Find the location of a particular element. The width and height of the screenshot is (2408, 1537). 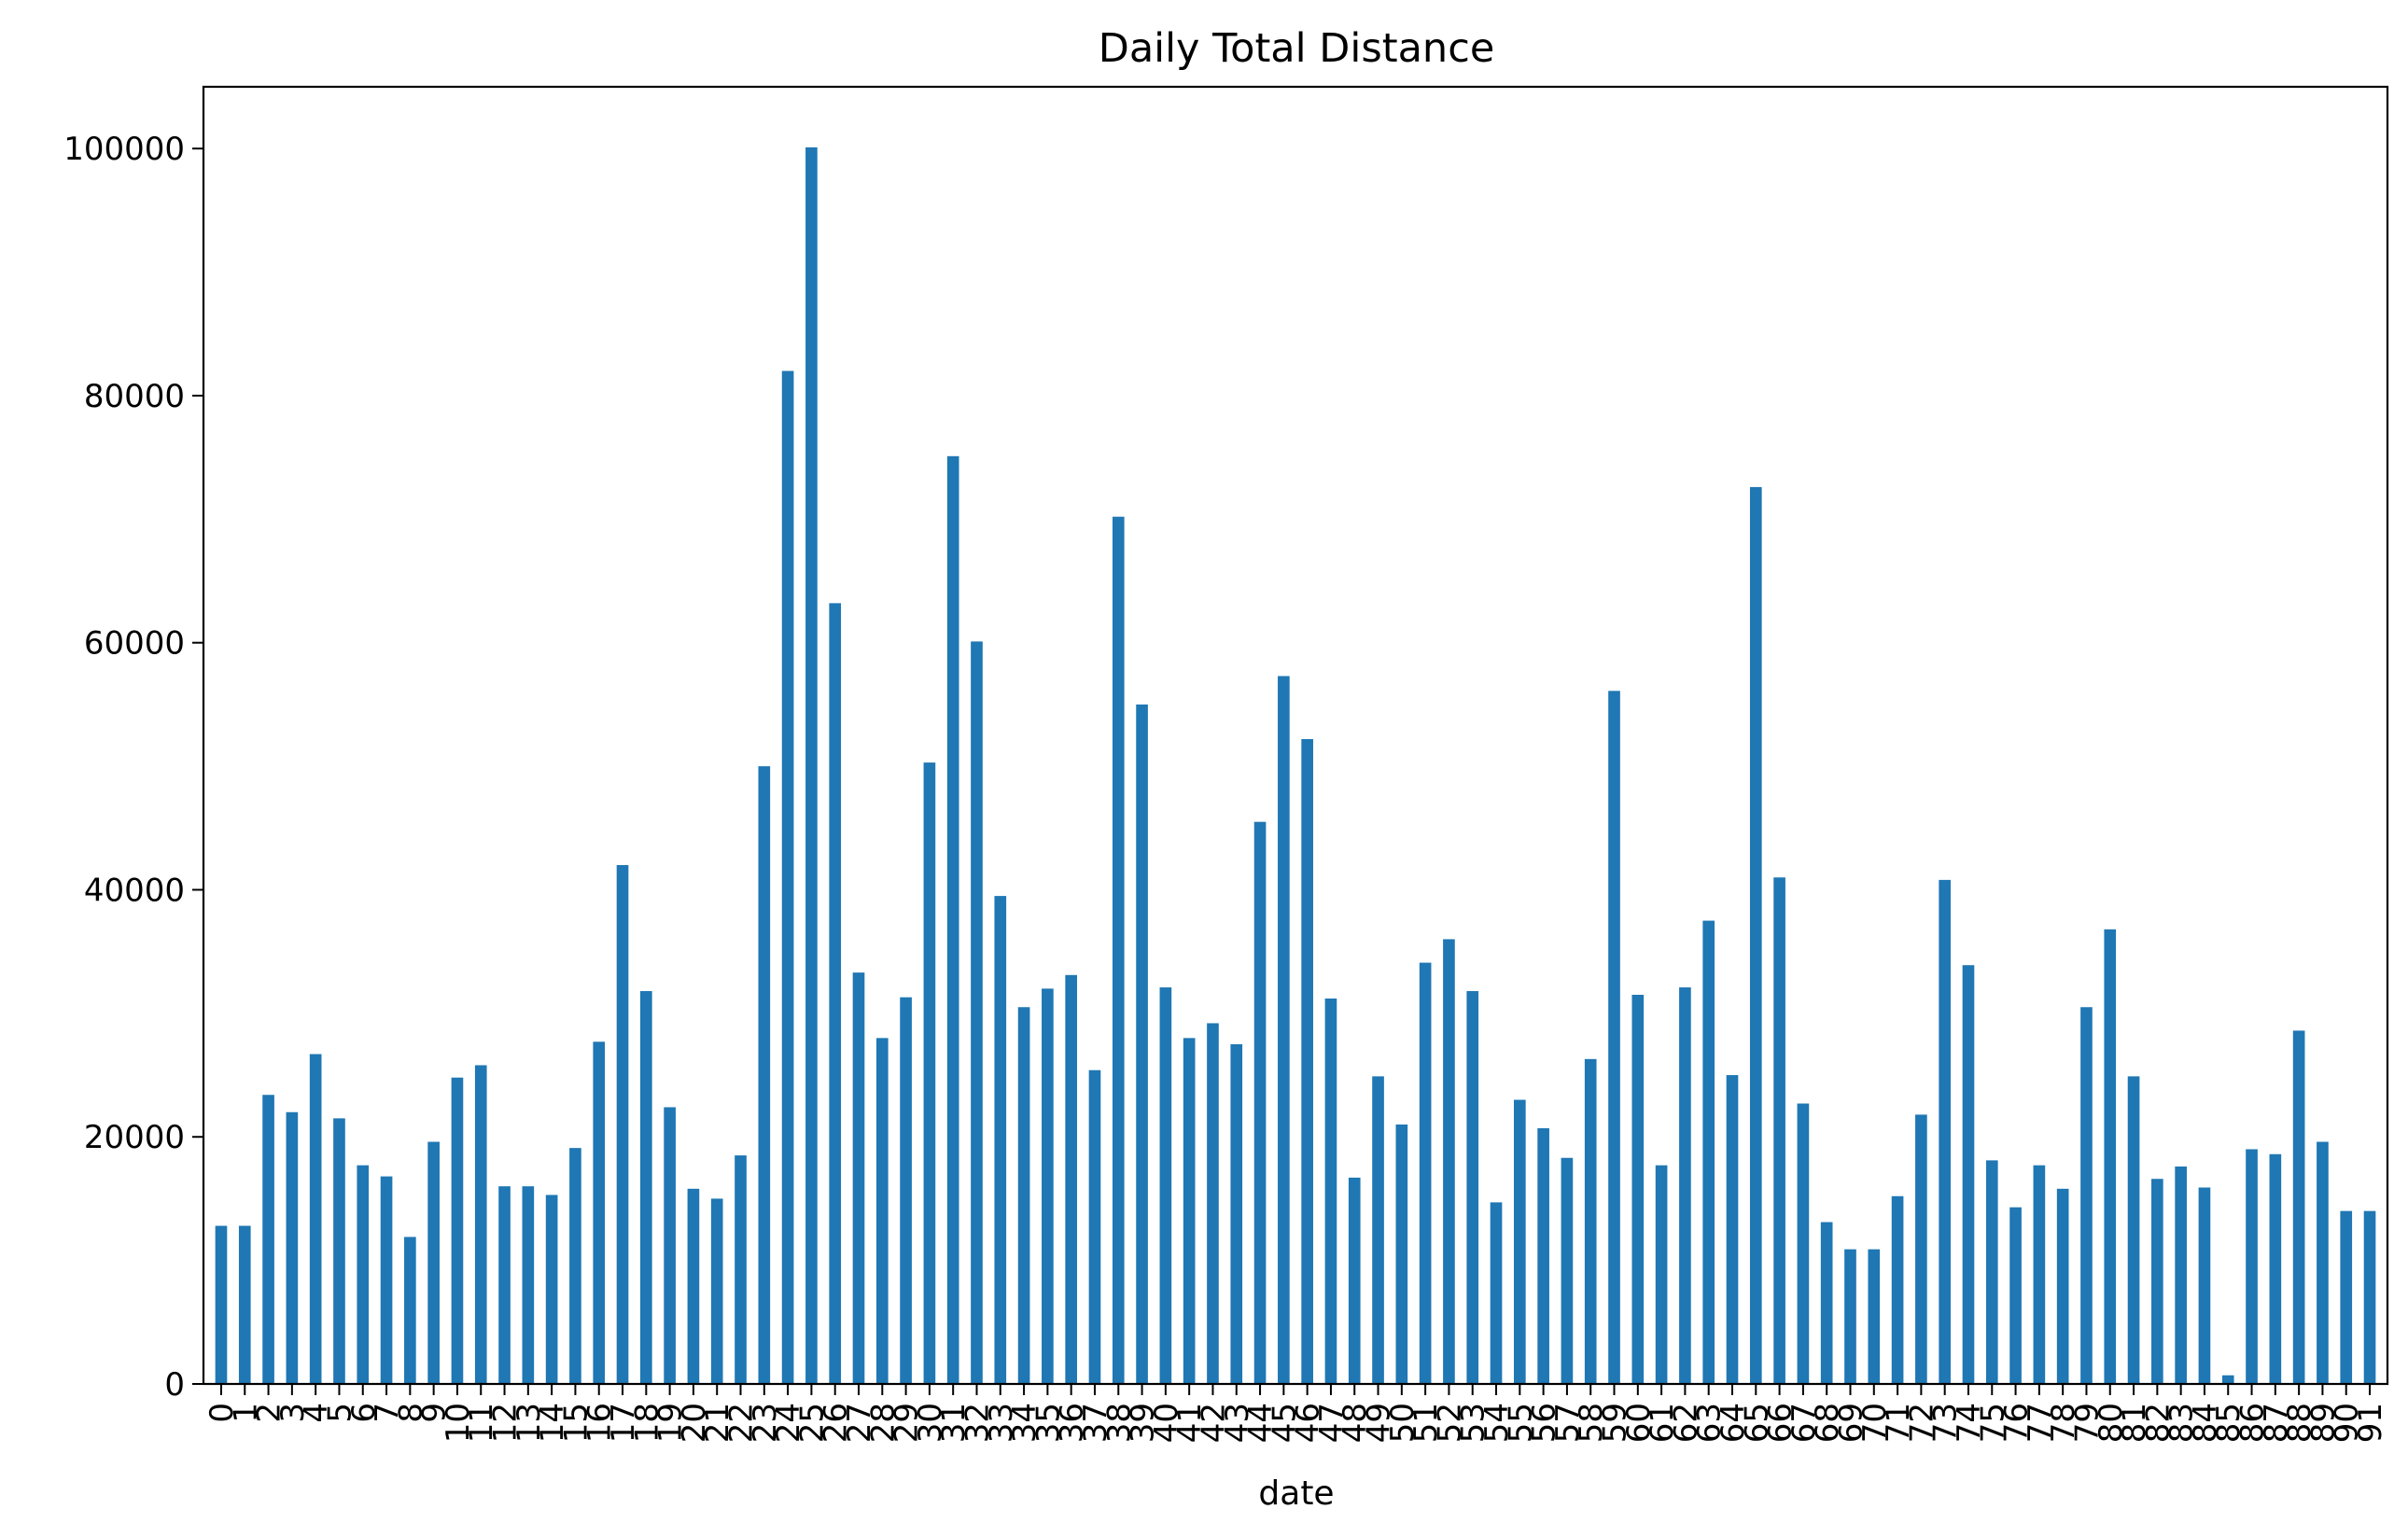

x-tick-label: 3 is located at coordinates (293, 1413).